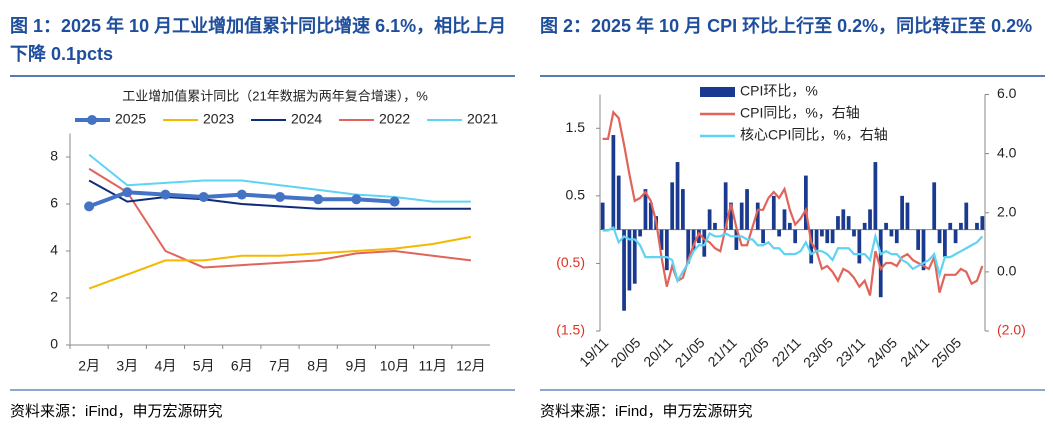  I want to click on y-tick-label: (0.5), so click(570, 262).